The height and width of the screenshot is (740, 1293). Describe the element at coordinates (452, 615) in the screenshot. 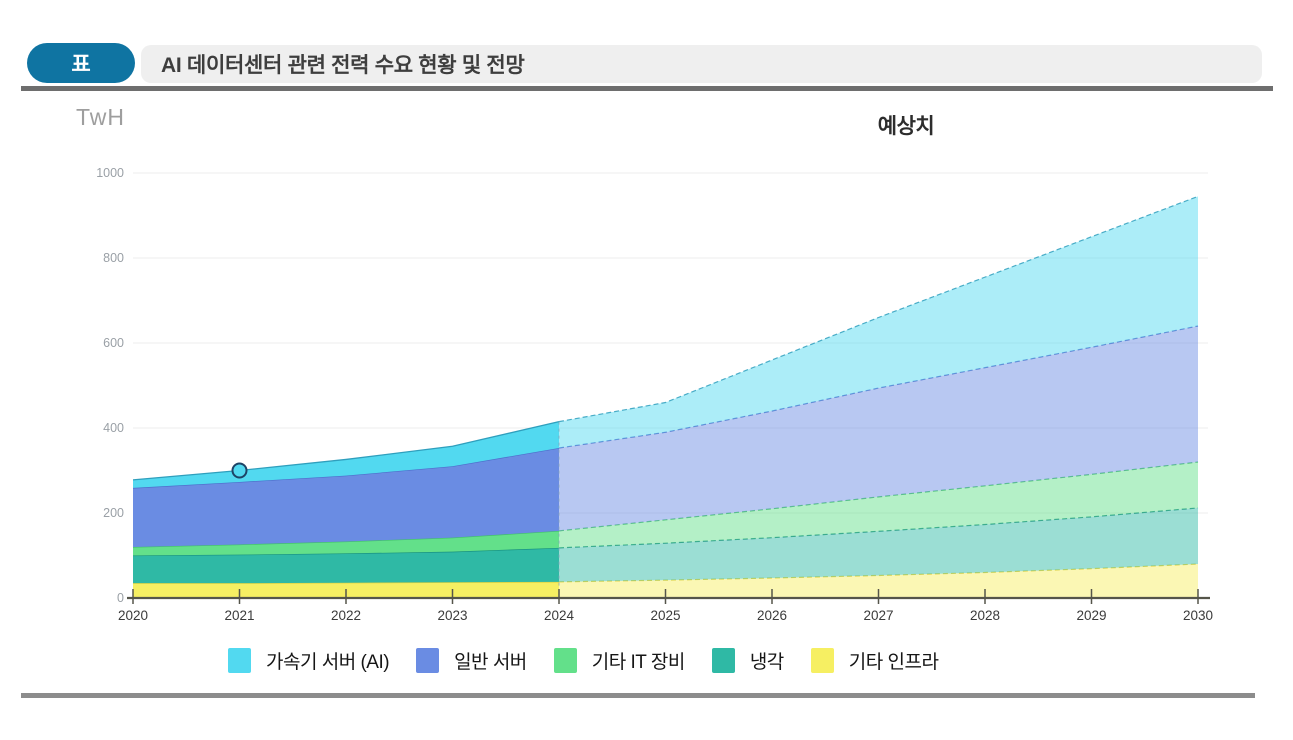

I see `x-tick-label-2023: 2023` at that location.